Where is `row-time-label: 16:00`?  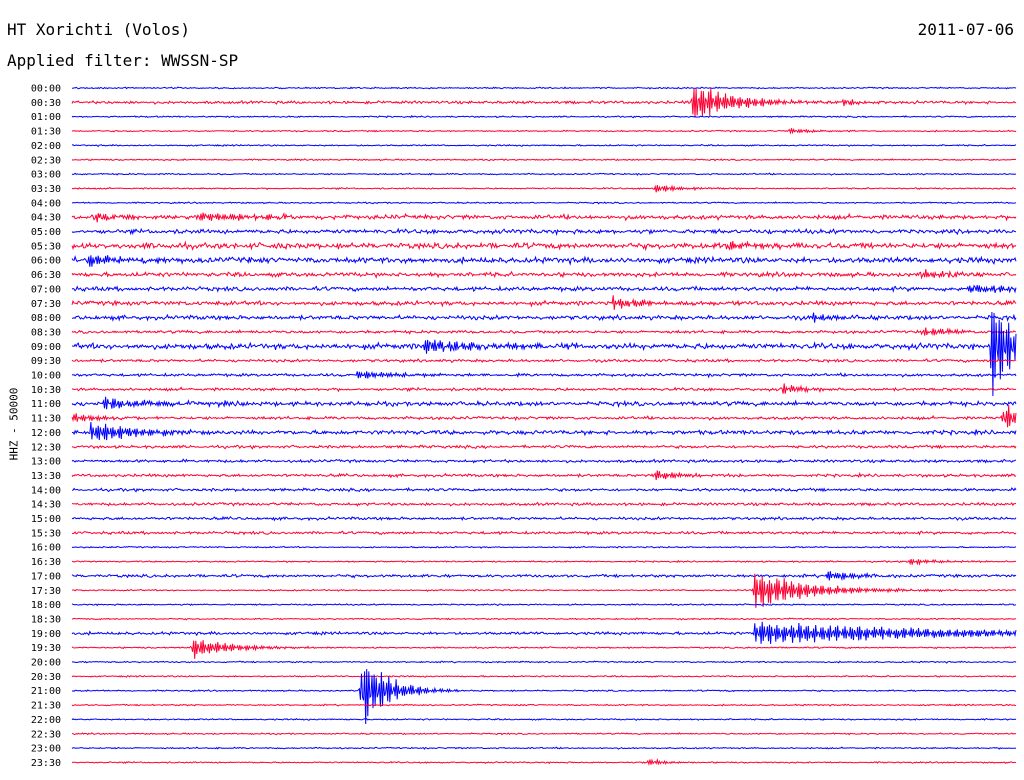 row-time-label: 16:00 is located at coordinates (46, 548).